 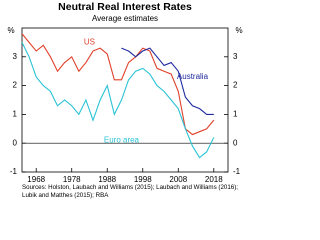 I want to click on x-tick-label: 2018, so click(x=214, y=179).